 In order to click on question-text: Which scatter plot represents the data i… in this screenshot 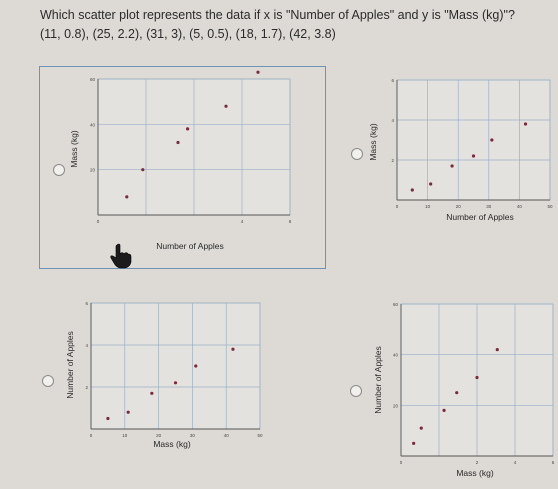, I will do `click(277, 15)`.